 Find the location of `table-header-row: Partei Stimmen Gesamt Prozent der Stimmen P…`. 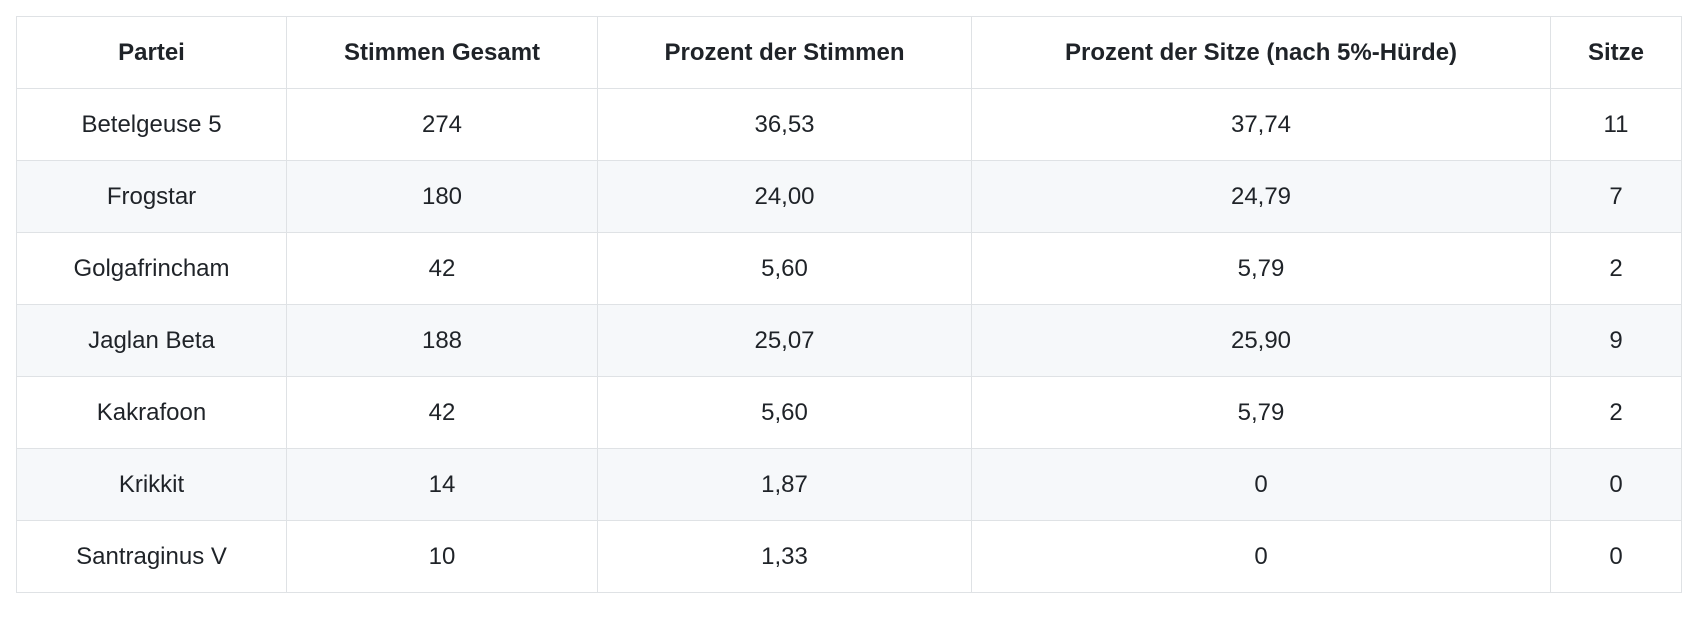

table-header-row: Partei Stimmen Gesamt Prozent der Stimmen P… is located at coordinates (849, 52).